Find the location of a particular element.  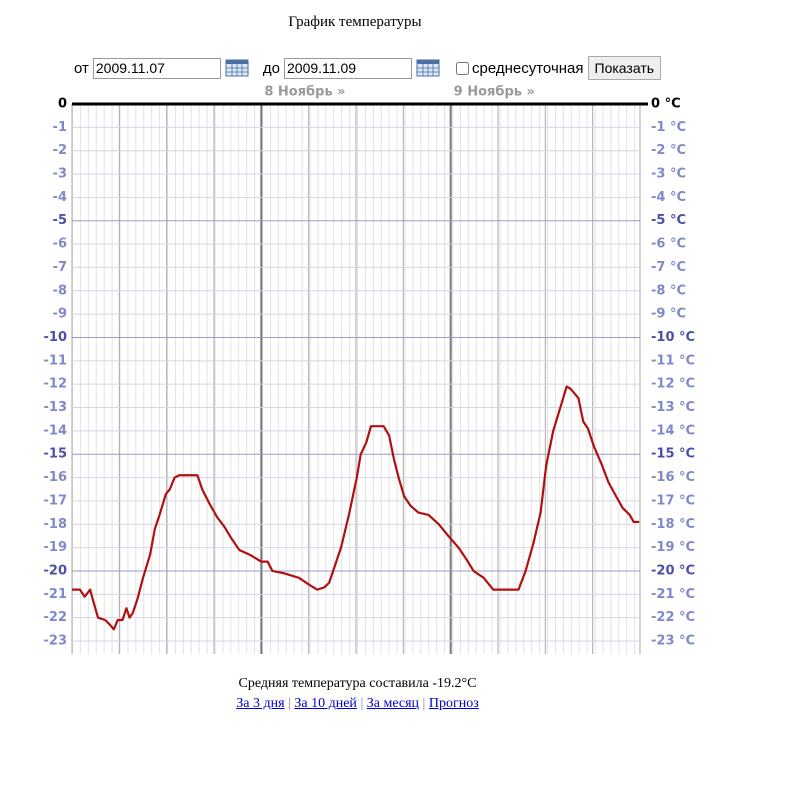

period-link: За 10 дней is located at coordinates (325, 703).